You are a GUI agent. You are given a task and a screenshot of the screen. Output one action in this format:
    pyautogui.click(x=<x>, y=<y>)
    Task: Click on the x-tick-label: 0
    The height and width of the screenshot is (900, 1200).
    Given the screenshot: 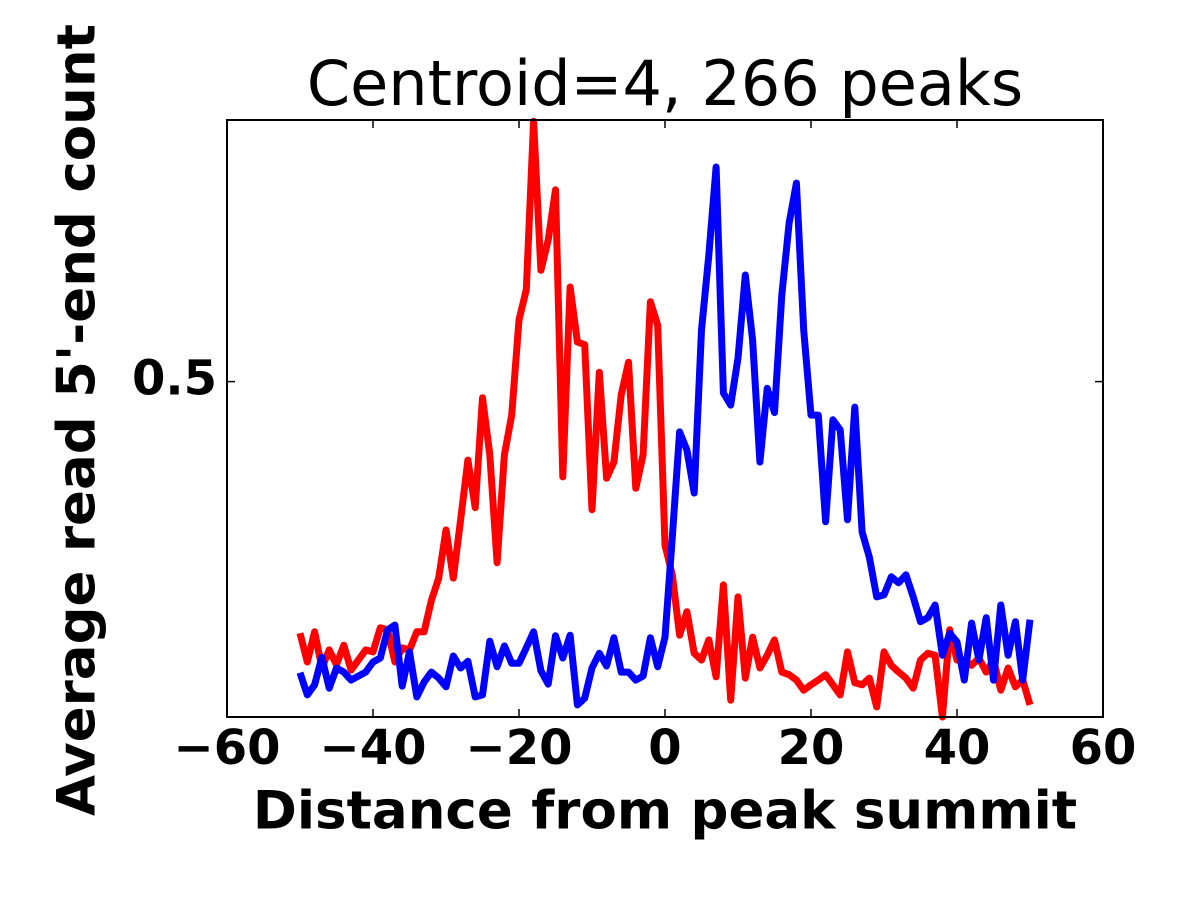 What is the action you would take?
    pyautogui.click(x=664, y=748)
    